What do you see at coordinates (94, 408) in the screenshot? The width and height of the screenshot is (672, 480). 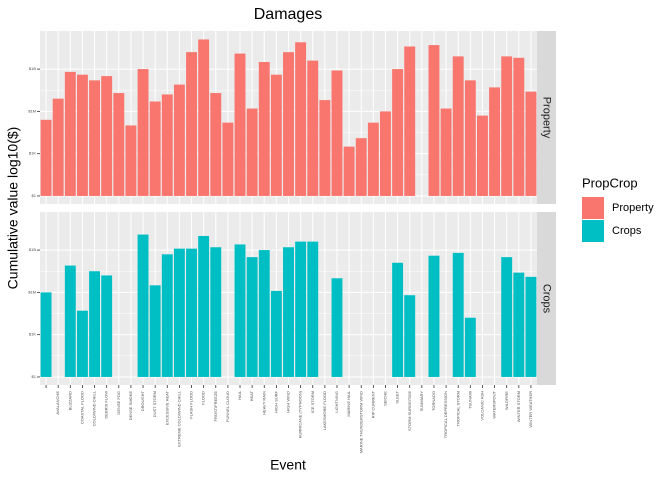 I see `x-tick-label: COLD/WIND CHILL` at bounding box center [94, 408].